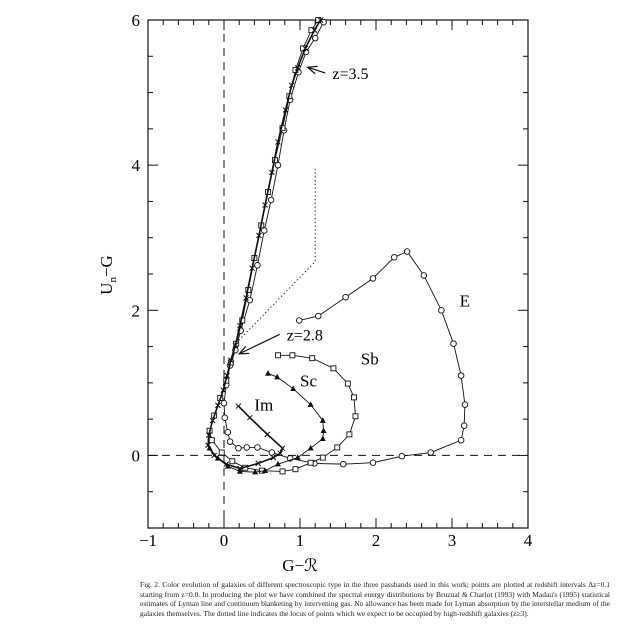  Describe the element at coordinates (452, 540) in the screenshot. I see `x-tick-label: 3` at that location.